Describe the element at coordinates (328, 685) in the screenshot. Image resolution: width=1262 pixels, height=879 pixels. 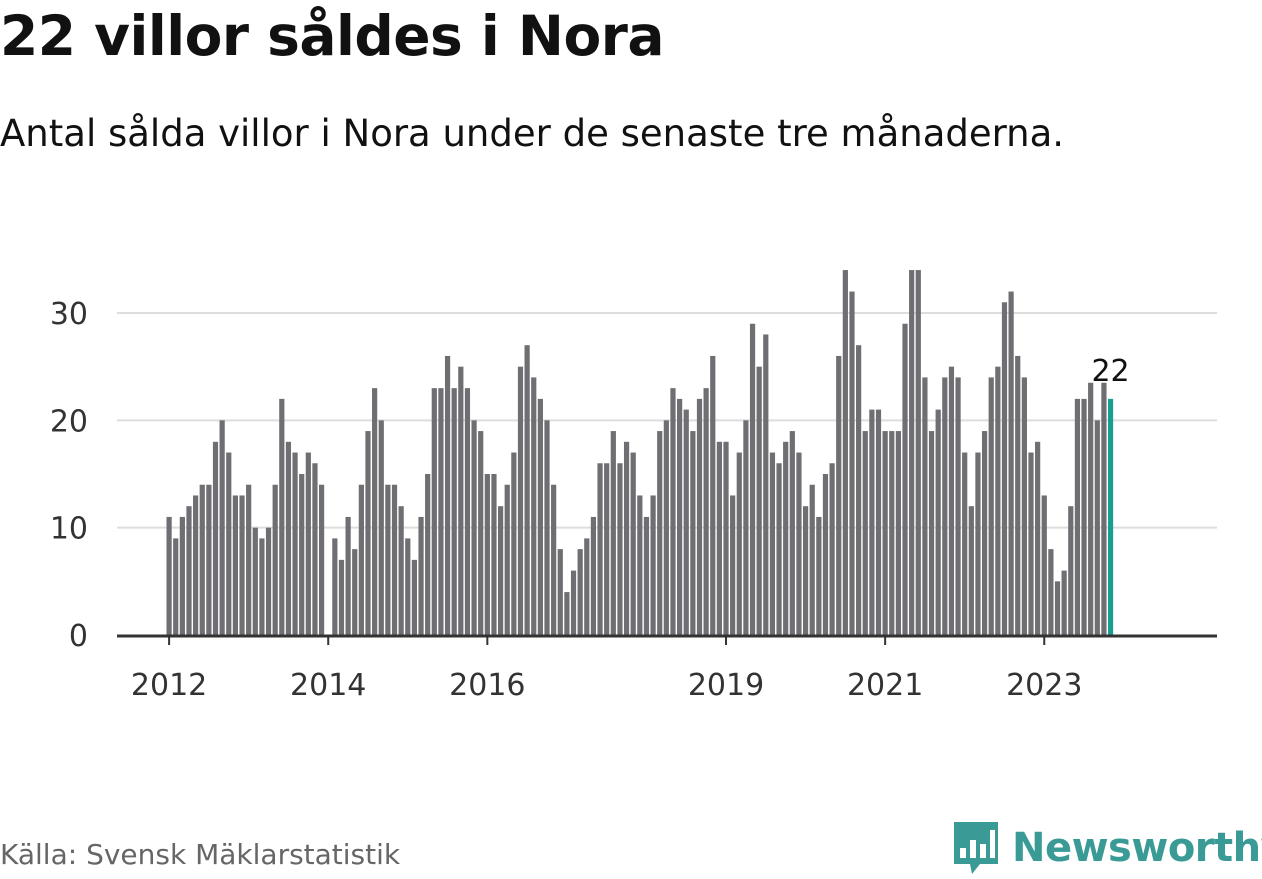
I see `x-tick-label: 2014` at that location.